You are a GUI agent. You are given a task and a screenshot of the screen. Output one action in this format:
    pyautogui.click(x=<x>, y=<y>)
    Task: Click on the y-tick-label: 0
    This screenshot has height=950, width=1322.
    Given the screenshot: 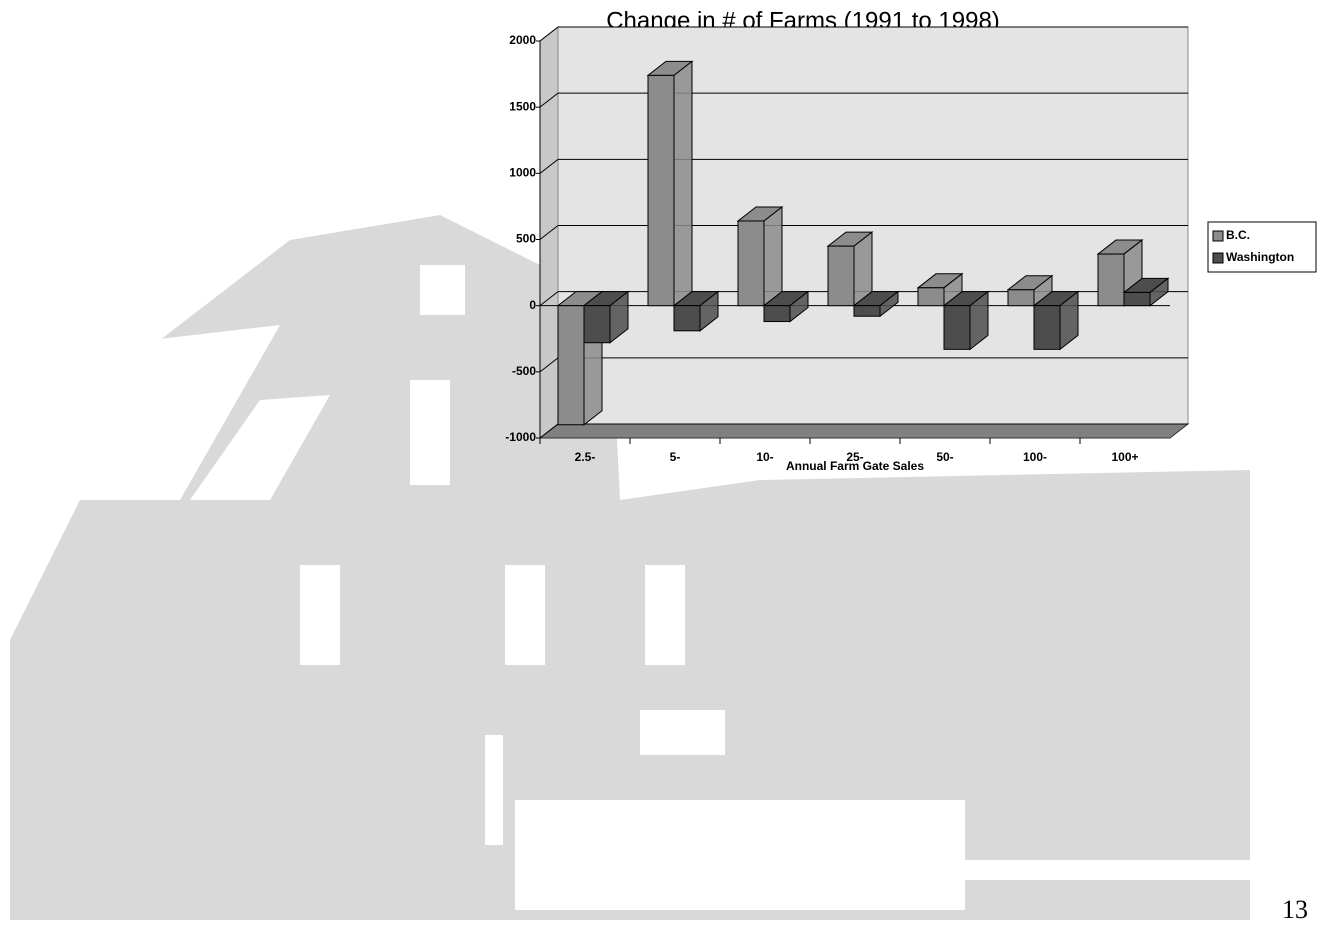 What is the action you would take?
    pyautogui.click(x=532, y=305)
    